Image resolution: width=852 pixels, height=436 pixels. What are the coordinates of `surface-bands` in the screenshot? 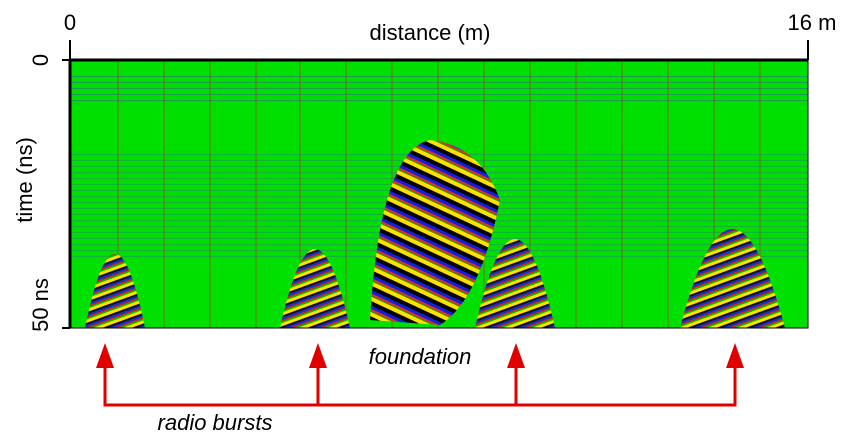 It's located at (439, 90).